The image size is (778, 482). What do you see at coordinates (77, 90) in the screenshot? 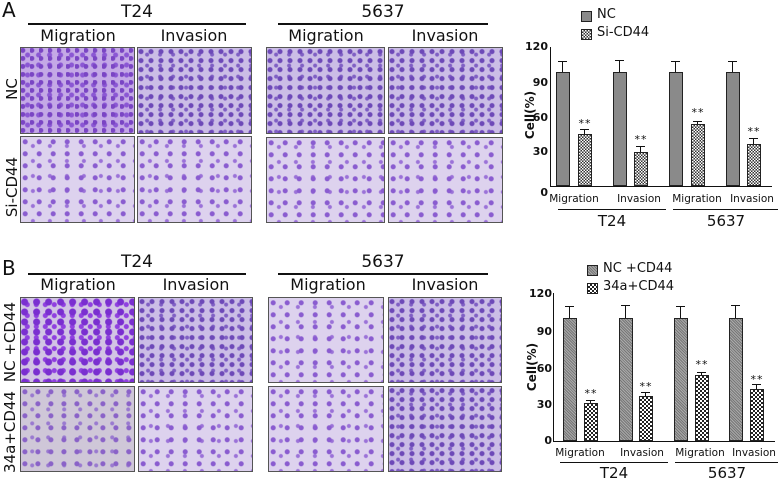
I see `micrograph-t24-migration-nc` at bounding box center [77, 90].